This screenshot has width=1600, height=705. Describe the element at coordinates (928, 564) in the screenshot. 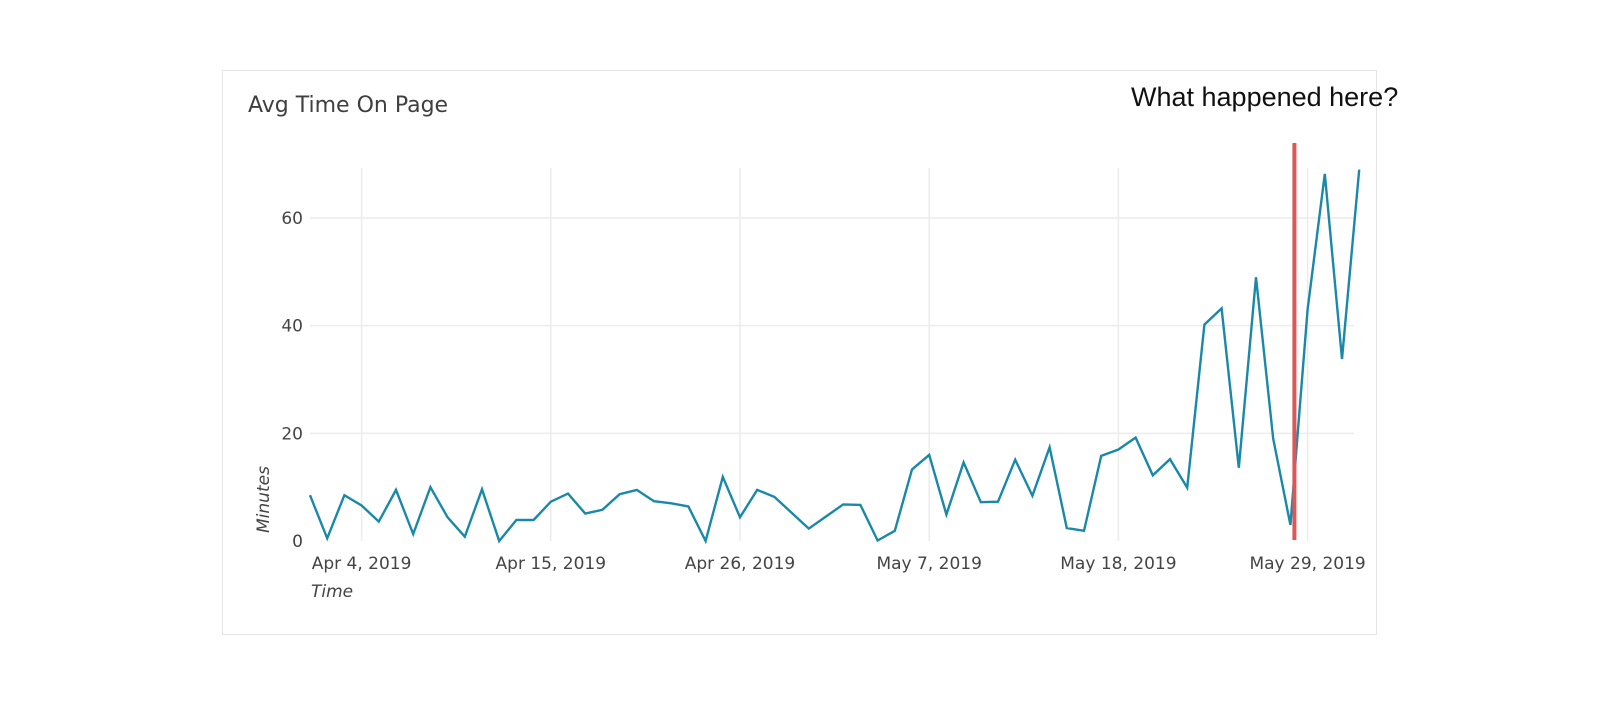

I see `x-tick-label: May 7, 2019` at that location.